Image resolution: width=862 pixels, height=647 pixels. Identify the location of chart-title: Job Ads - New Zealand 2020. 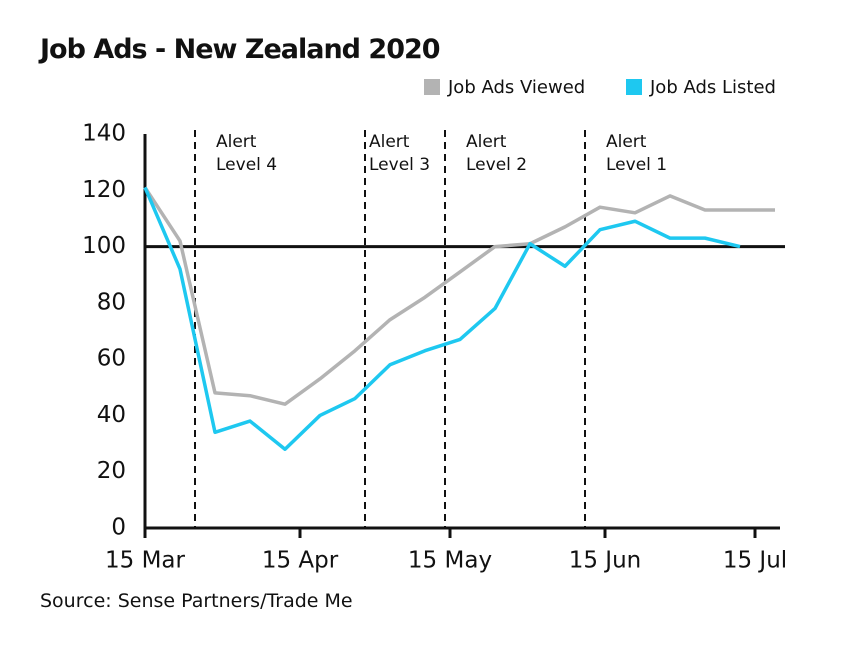
(240, 49).